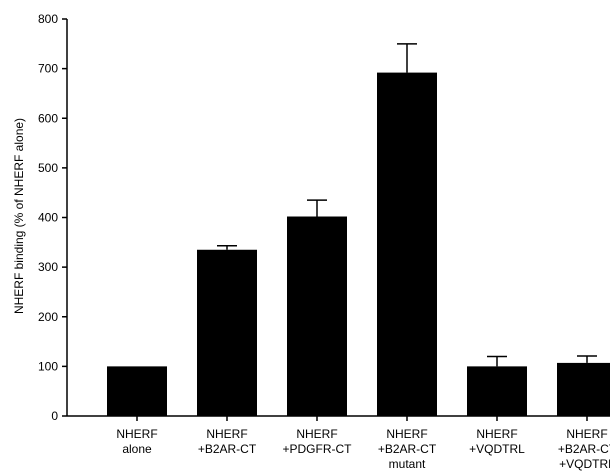 This screenshot has height=475, width=610. I want to click on category-label: +PDGFR-CT, so click(318, 449).